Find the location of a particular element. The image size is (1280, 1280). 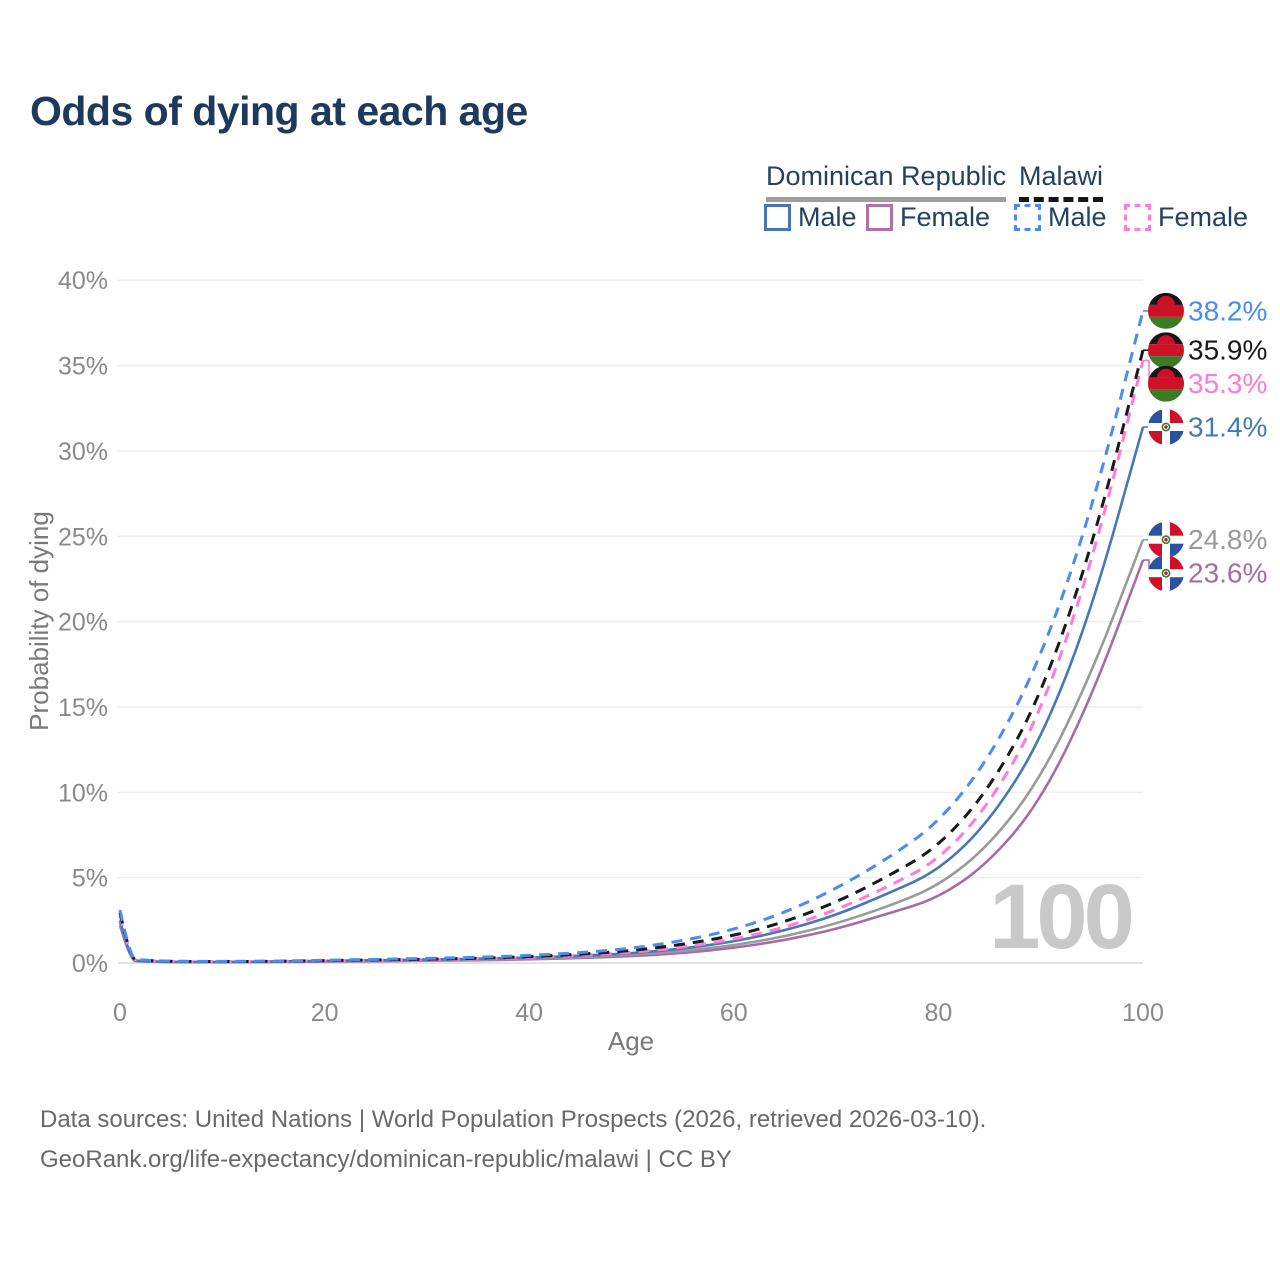

legend-swatch-dashed-blue is located at coordinates (1027, 217).